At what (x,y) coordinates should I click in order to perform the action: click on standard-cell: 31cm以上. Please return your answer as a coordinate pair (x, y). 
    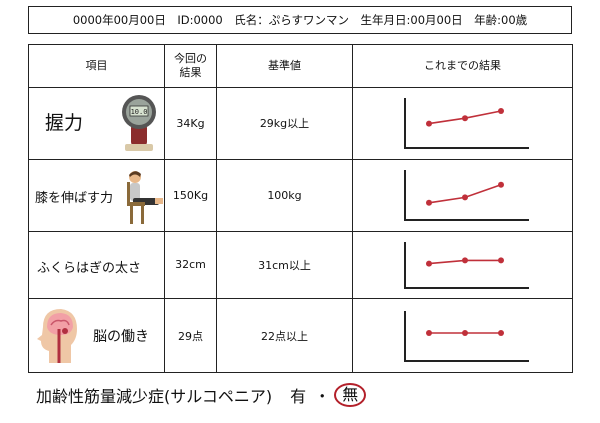
    Looking at the image, I should click on (284, 265).